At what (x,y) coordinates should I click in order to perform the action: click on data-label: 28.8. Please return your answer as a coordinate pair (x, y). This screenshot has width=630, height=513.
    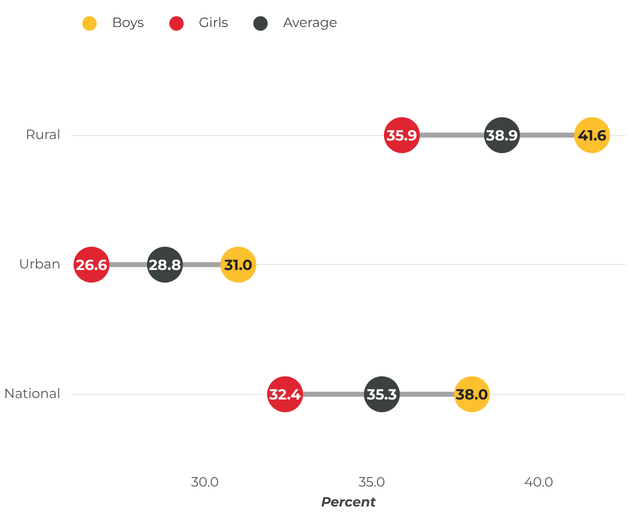
    Looking at the image, I should click on (165, 265).